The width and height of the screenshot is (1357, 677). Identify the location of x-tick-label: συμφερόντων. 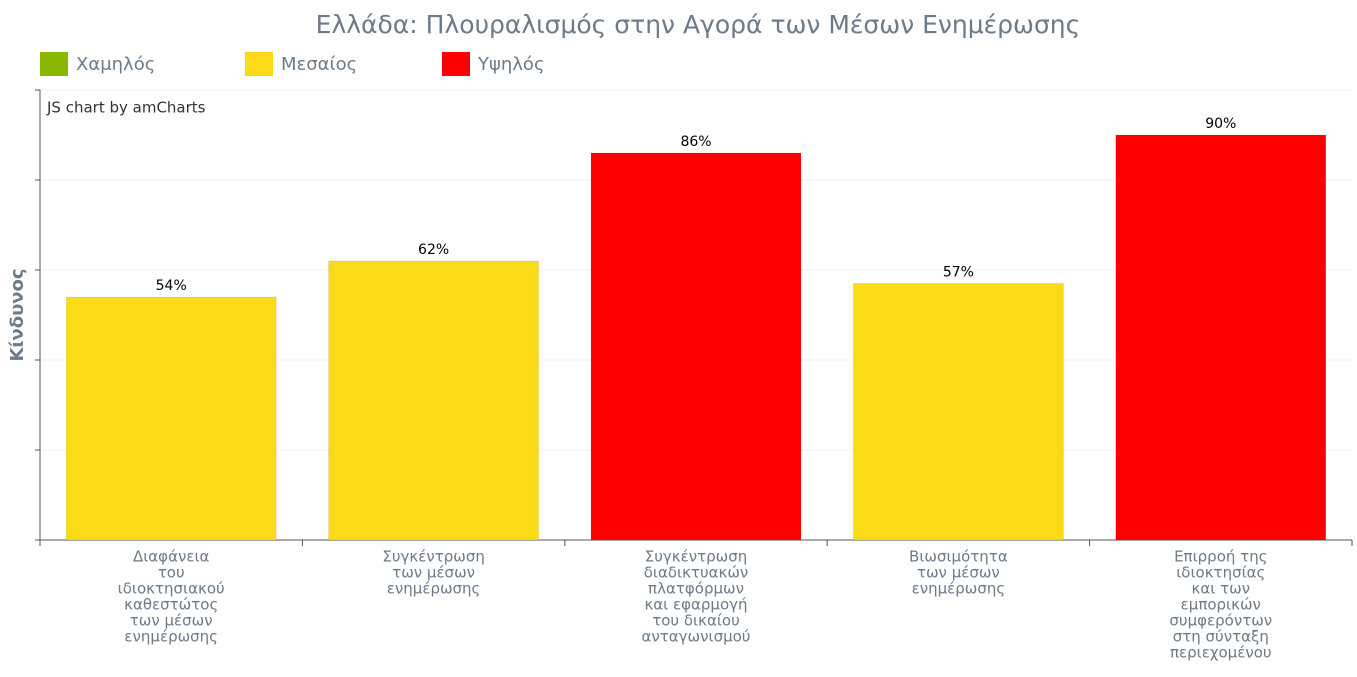
(1220, 621).